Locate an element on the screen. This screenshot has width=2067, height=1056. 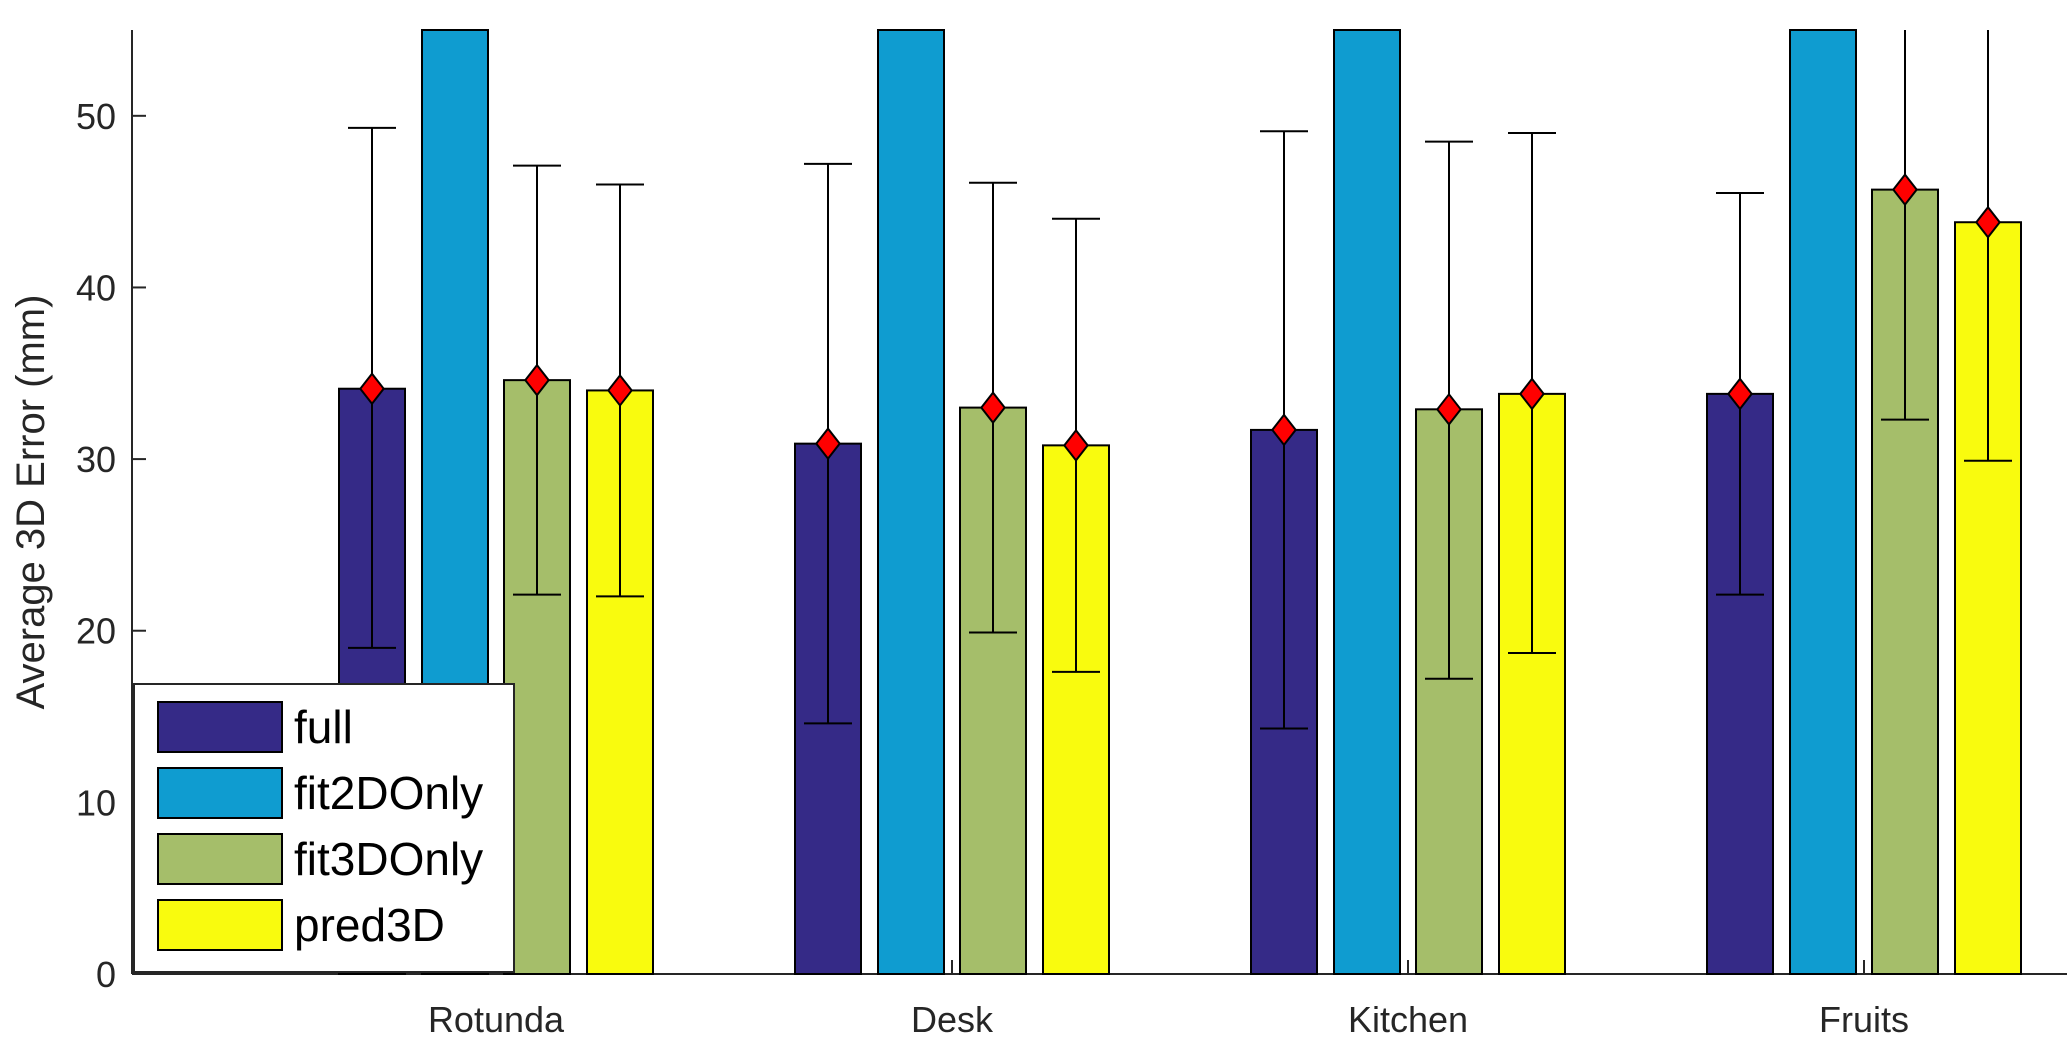
y-axis-title: Average 3D Error (mm) is located at coordinates (31, 502).